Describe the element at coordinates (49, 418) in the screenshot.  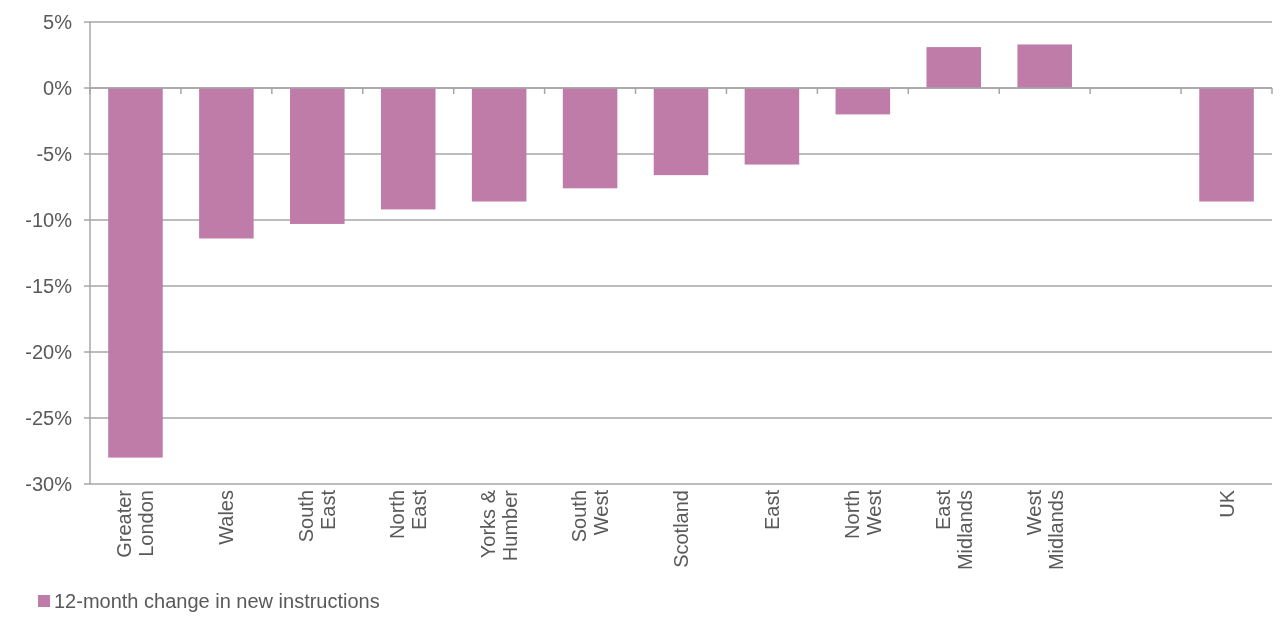
I see `y-tick-label: -25%` at that location.